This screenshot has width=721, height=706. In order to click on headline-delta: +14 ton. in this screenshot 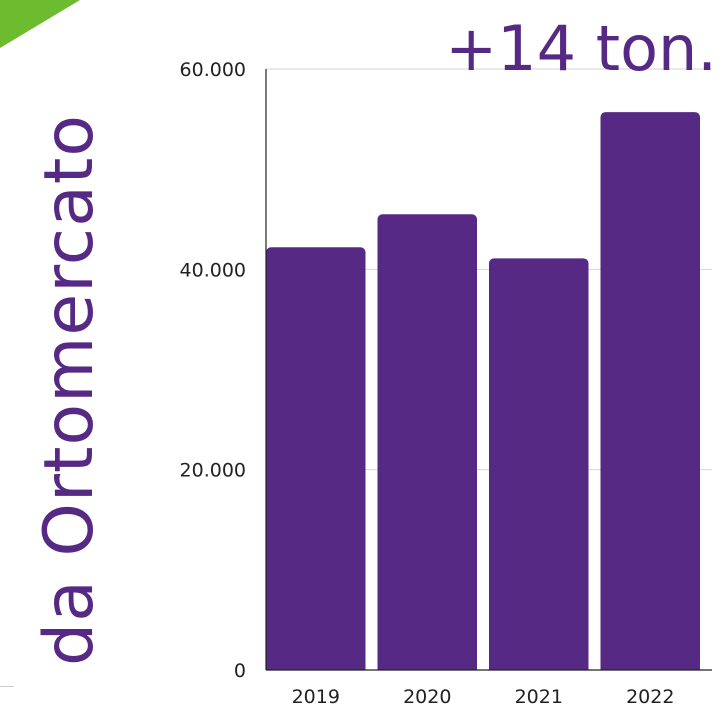, I will do `click(581, 48)`.